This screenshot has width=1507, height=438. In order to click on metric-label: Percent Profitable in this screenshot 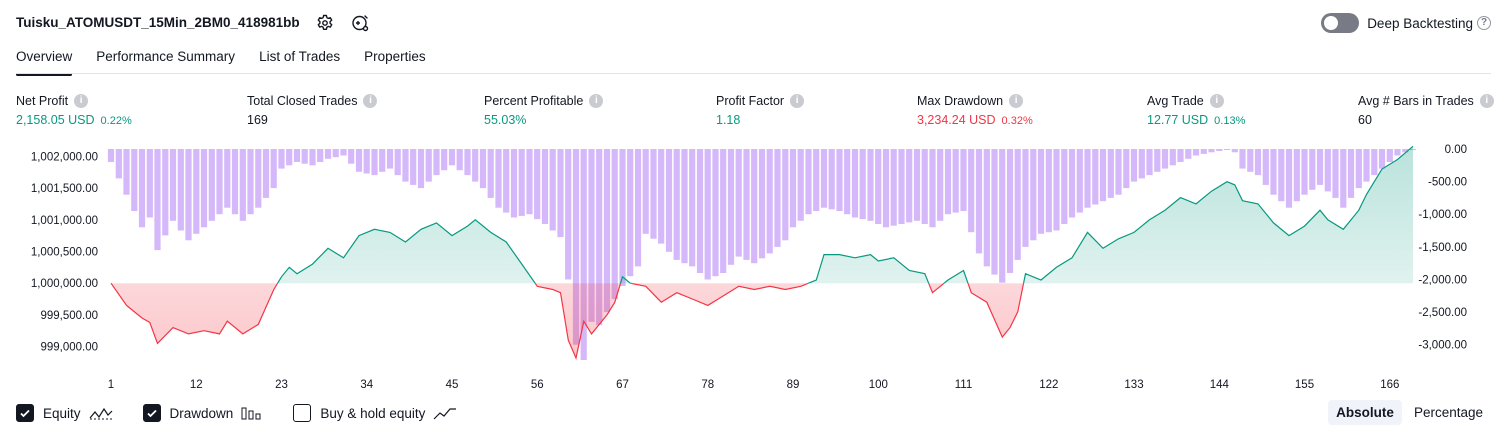, I will do `click(534, 101)`.